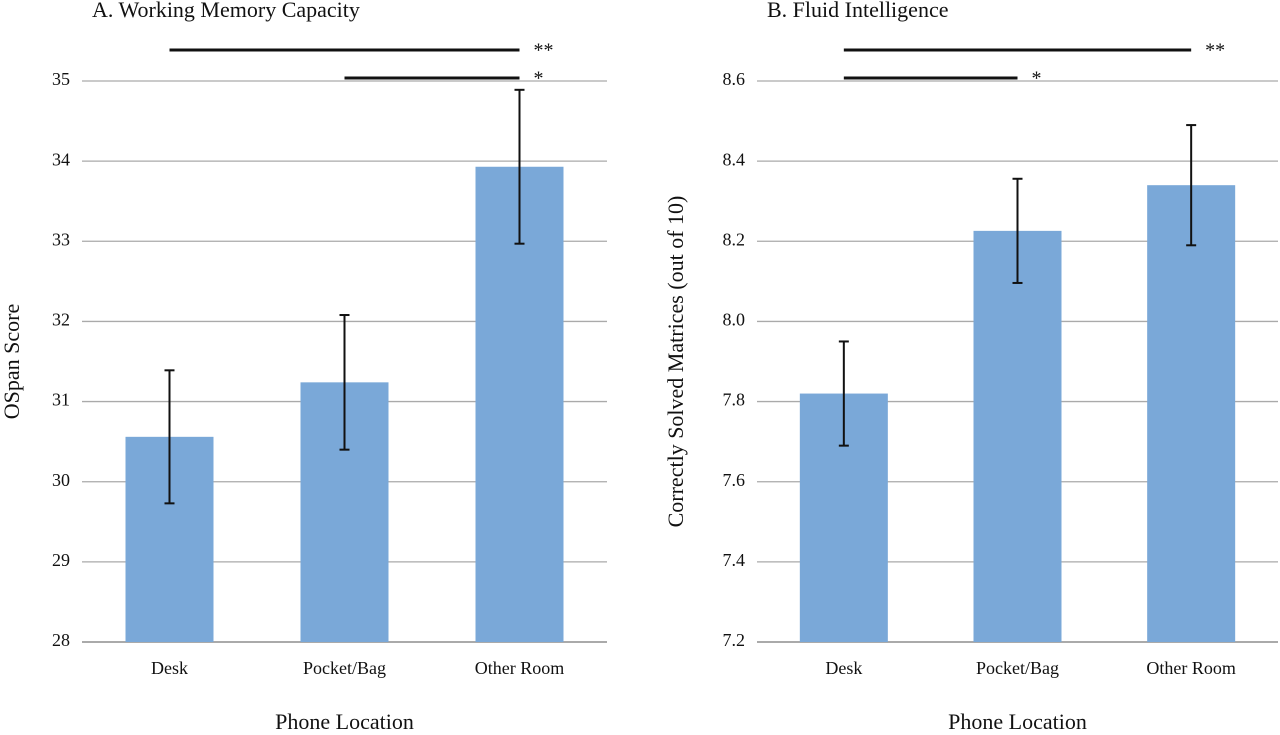 This screenshot has height=735, width=1280. What do you see at coordinates (61, 640) in the screenshot?
I see `y-tick-label: 28` at bounding box center [61, 640].